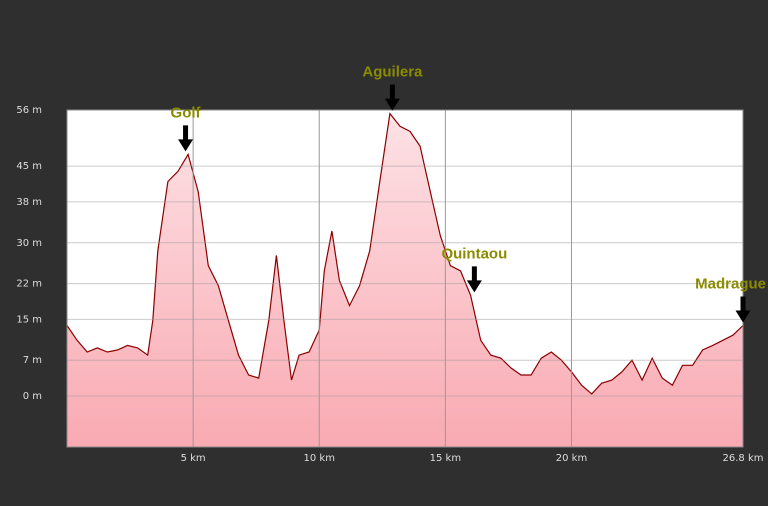  I want to click on annotation-label: Quintaou, so click(474, 253).